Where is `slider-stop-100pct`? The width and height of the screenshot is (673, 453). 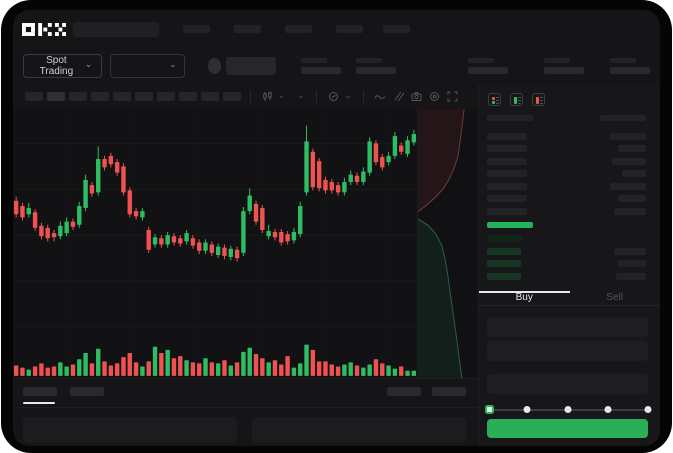 slider-stop-100pct is located at coordinates (648, 409).